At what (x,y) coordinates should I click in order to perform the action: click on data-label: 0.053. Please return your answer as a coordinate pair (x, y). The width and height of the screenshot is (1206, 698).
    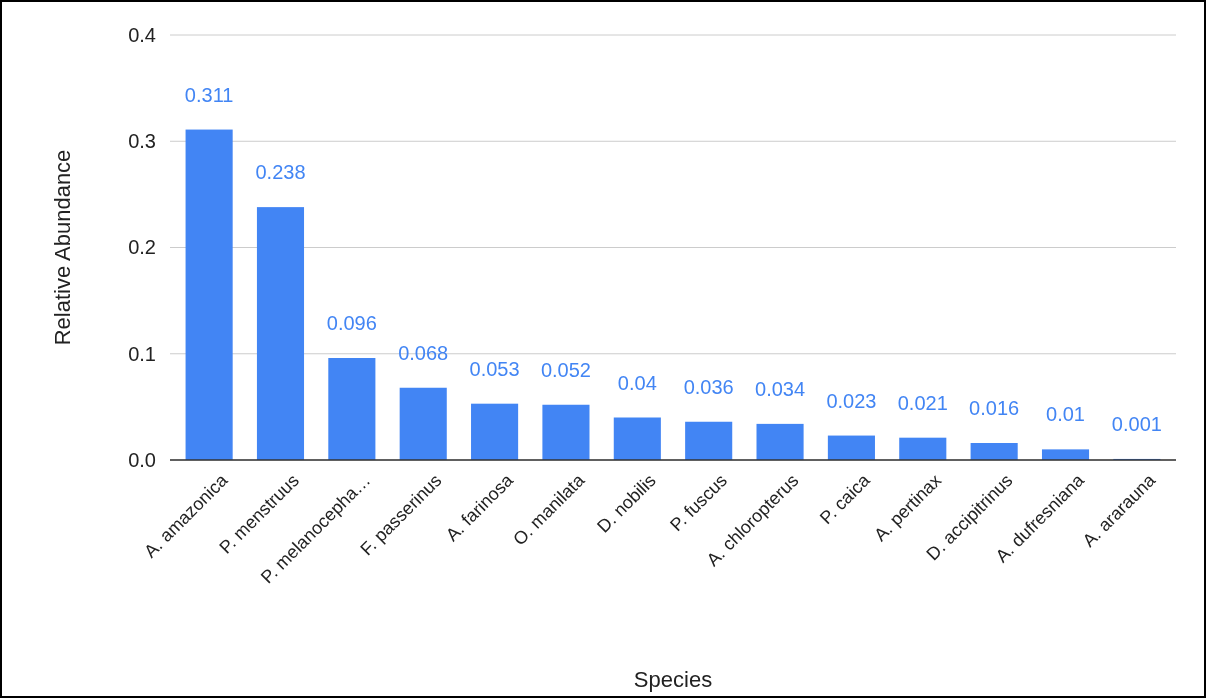
    Looking at the image, I should click on (494, 368).